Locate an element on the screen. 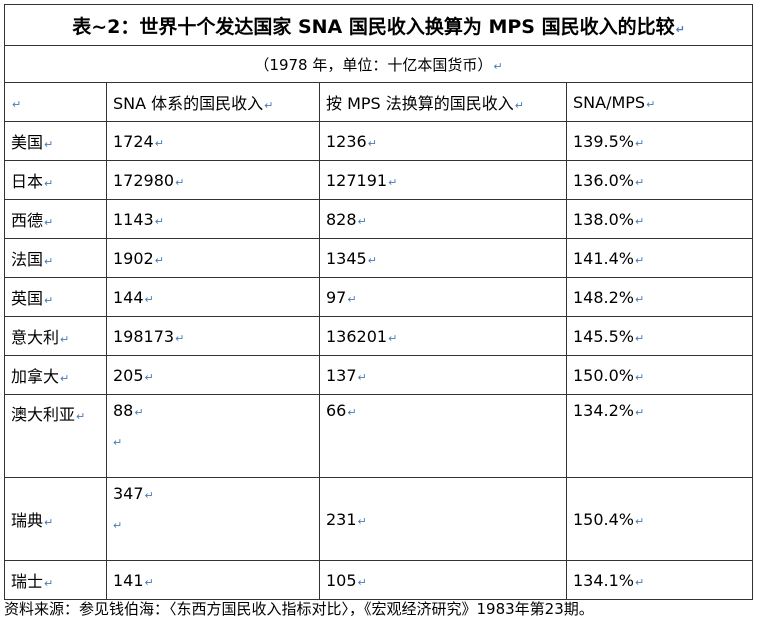 This screenshot has height=628, width=758. sna-cell: 198173↵ is located at coordinates (213, 336).